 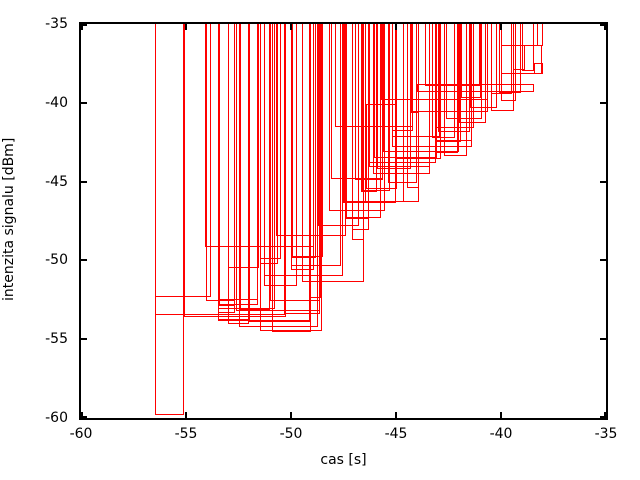 I want to click on x-axis-title: cas [s], so click(x=343, y=460).